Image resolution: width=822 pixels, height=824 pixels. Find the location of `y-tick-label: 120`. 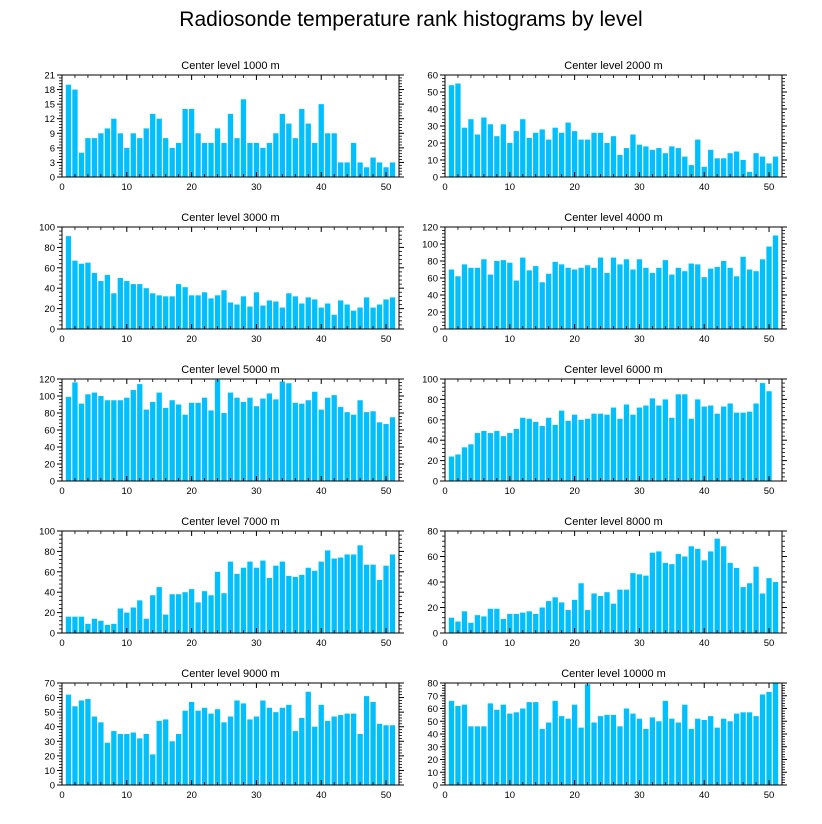

y-tick-label: 120 is located at coordinates (47, 380).